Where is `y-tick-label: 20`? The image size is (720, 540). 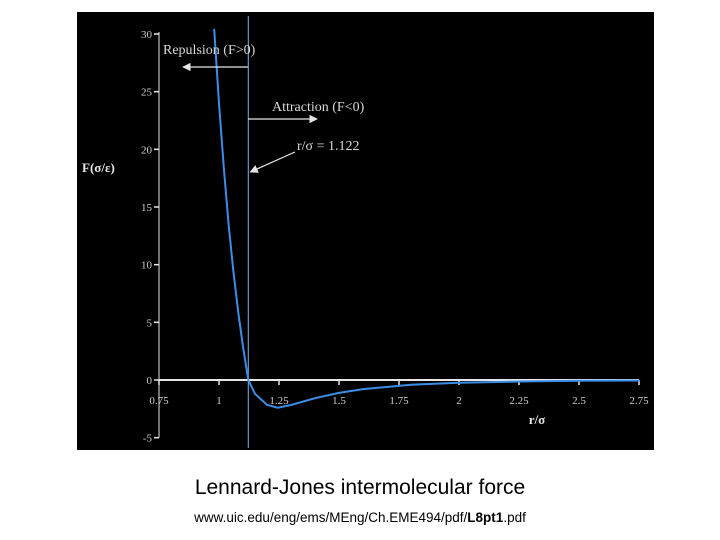
y-tick-label: 20 is located at coordinates (147, 150).